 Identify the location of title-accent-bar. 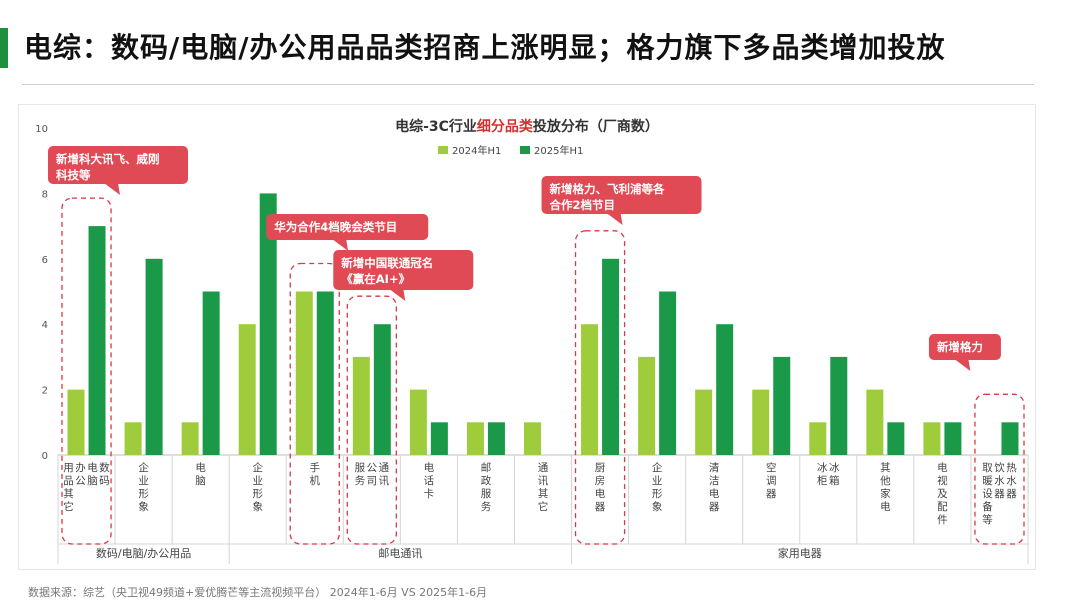
(4, 48).